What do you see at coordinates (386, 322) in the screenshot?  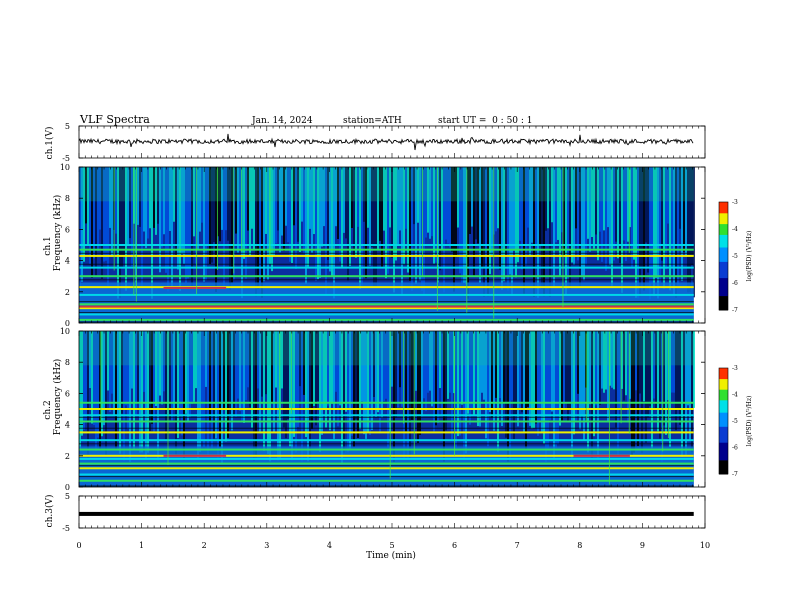 I see `ch1-spec-gap-line` at bounding box center [386, 322].